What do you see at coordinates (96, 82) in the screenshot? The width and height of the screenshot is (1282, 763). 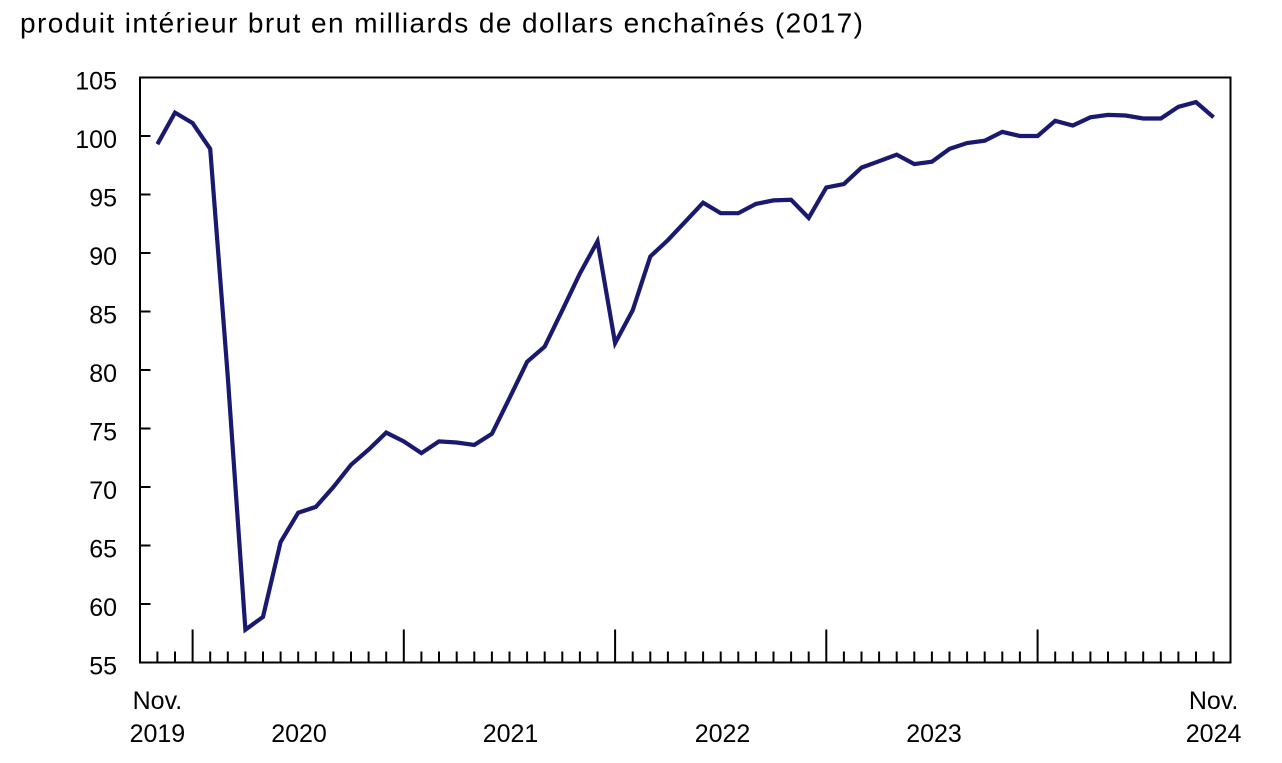 I see `svg-text: 105` at bounding box center [96, 82].